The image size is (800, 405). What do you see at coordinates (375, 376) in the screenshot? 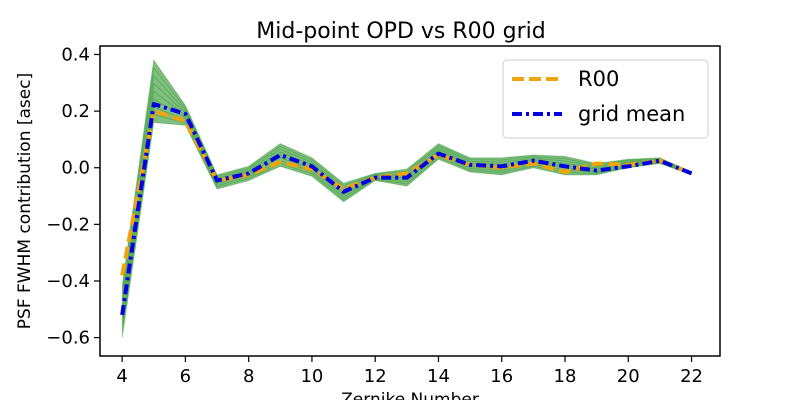
I see `x-tick-label: 12` at bounding box center [375, 376].